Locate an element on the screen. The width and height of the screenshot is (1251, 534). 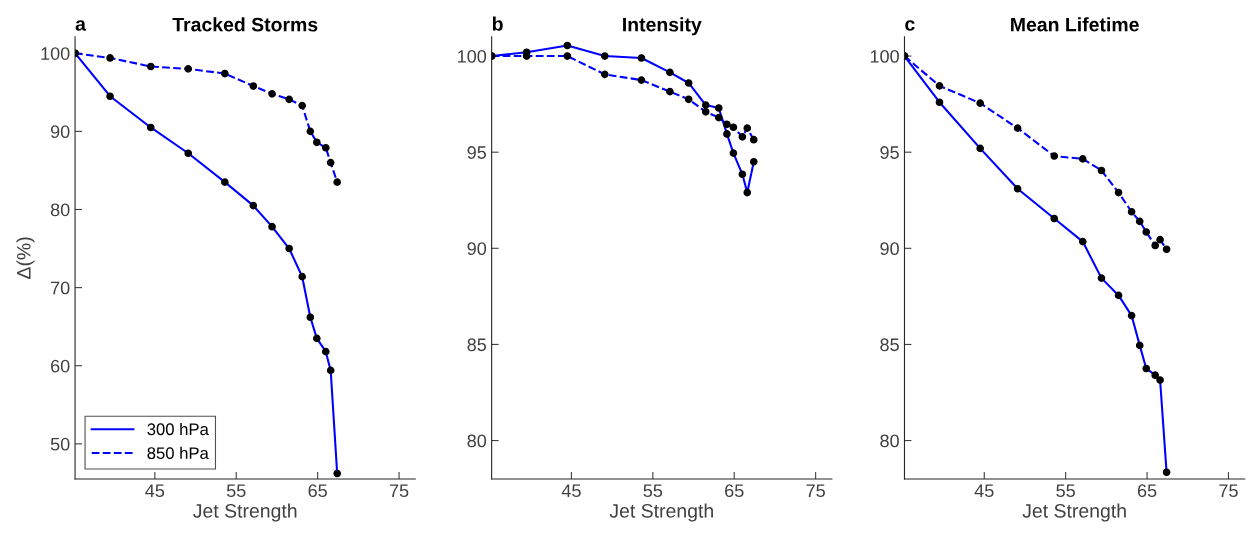
text: b is located at coordinates (497, 23).